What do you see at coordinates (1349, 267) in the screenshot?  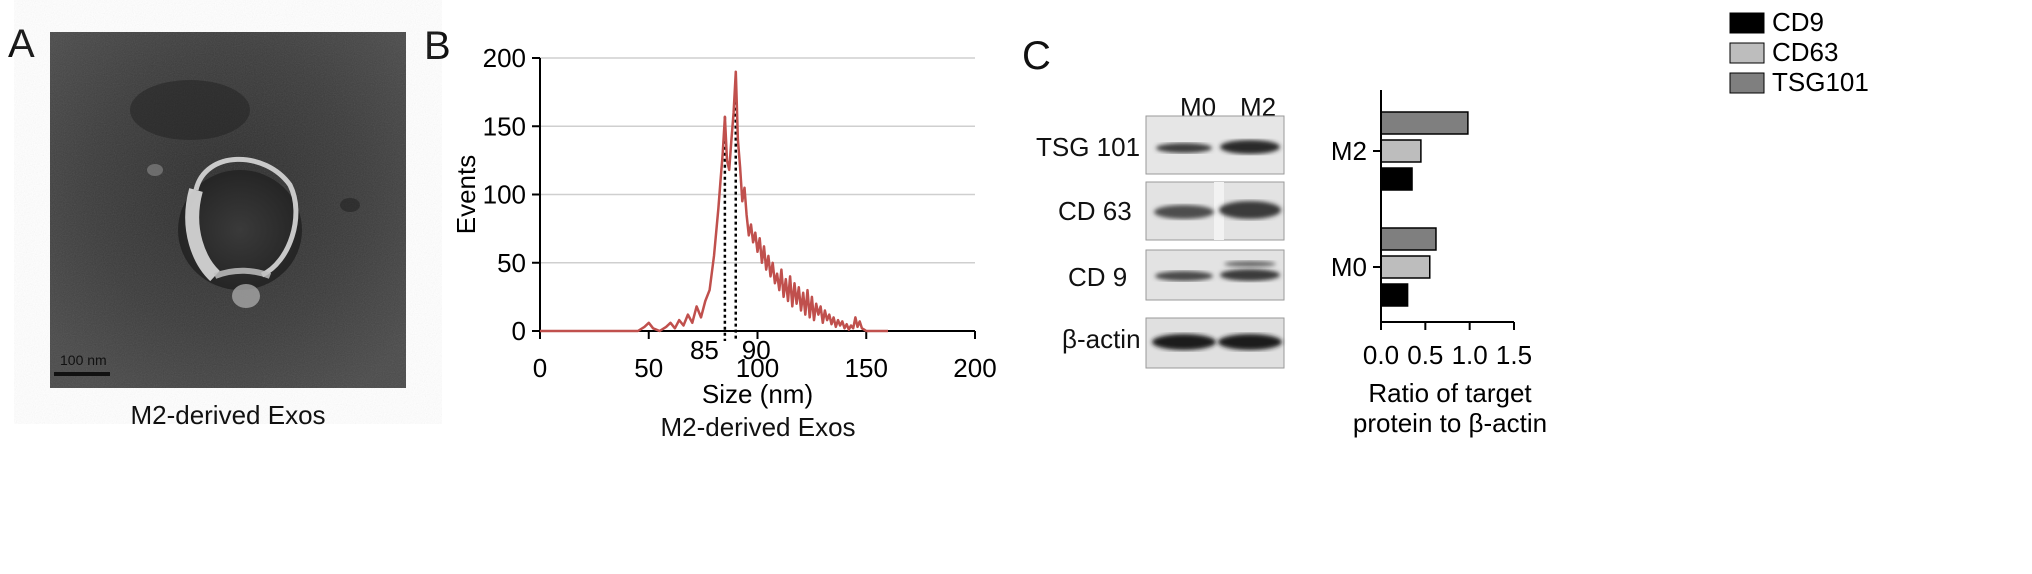 I see `category-label: M0` at bounding box center [1349, 267].